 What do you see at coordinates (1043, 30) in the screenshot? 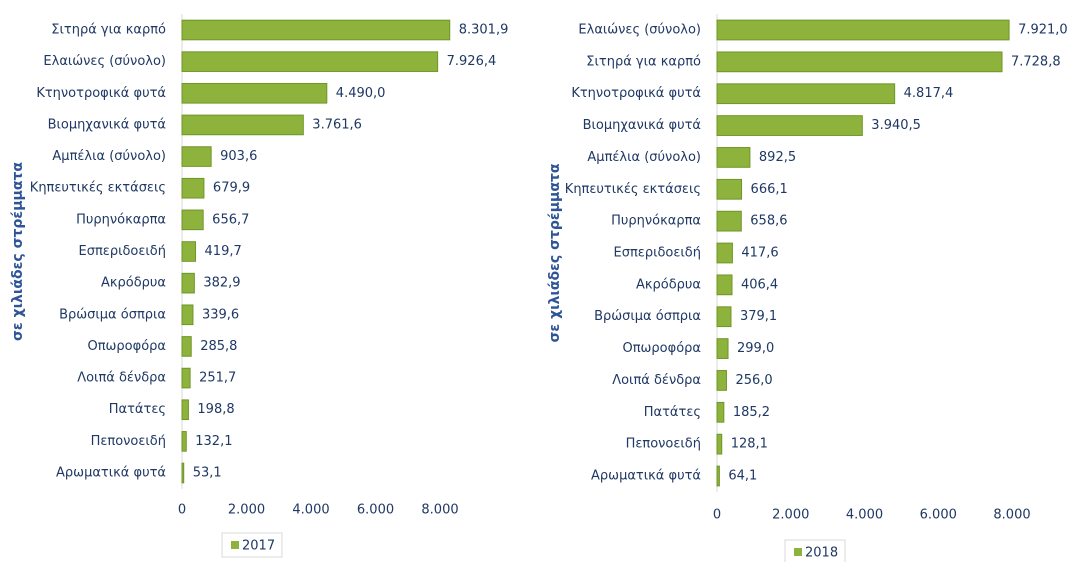
I see `value-label: 7.921,0` at bounding box center [1043, 30].